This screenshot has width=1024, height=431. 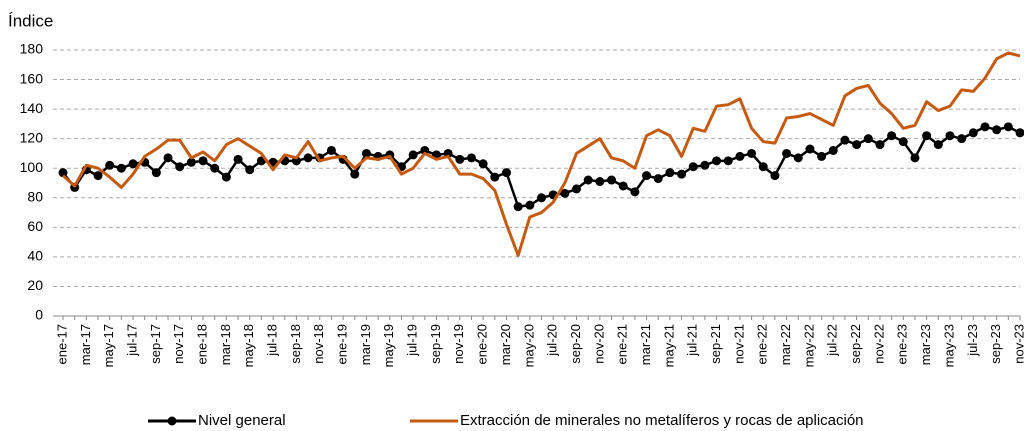 What do you see at coordinates (32, 167) in the screenshot?
I see `y-tick-label: 100` at bounding box center [32, 167].